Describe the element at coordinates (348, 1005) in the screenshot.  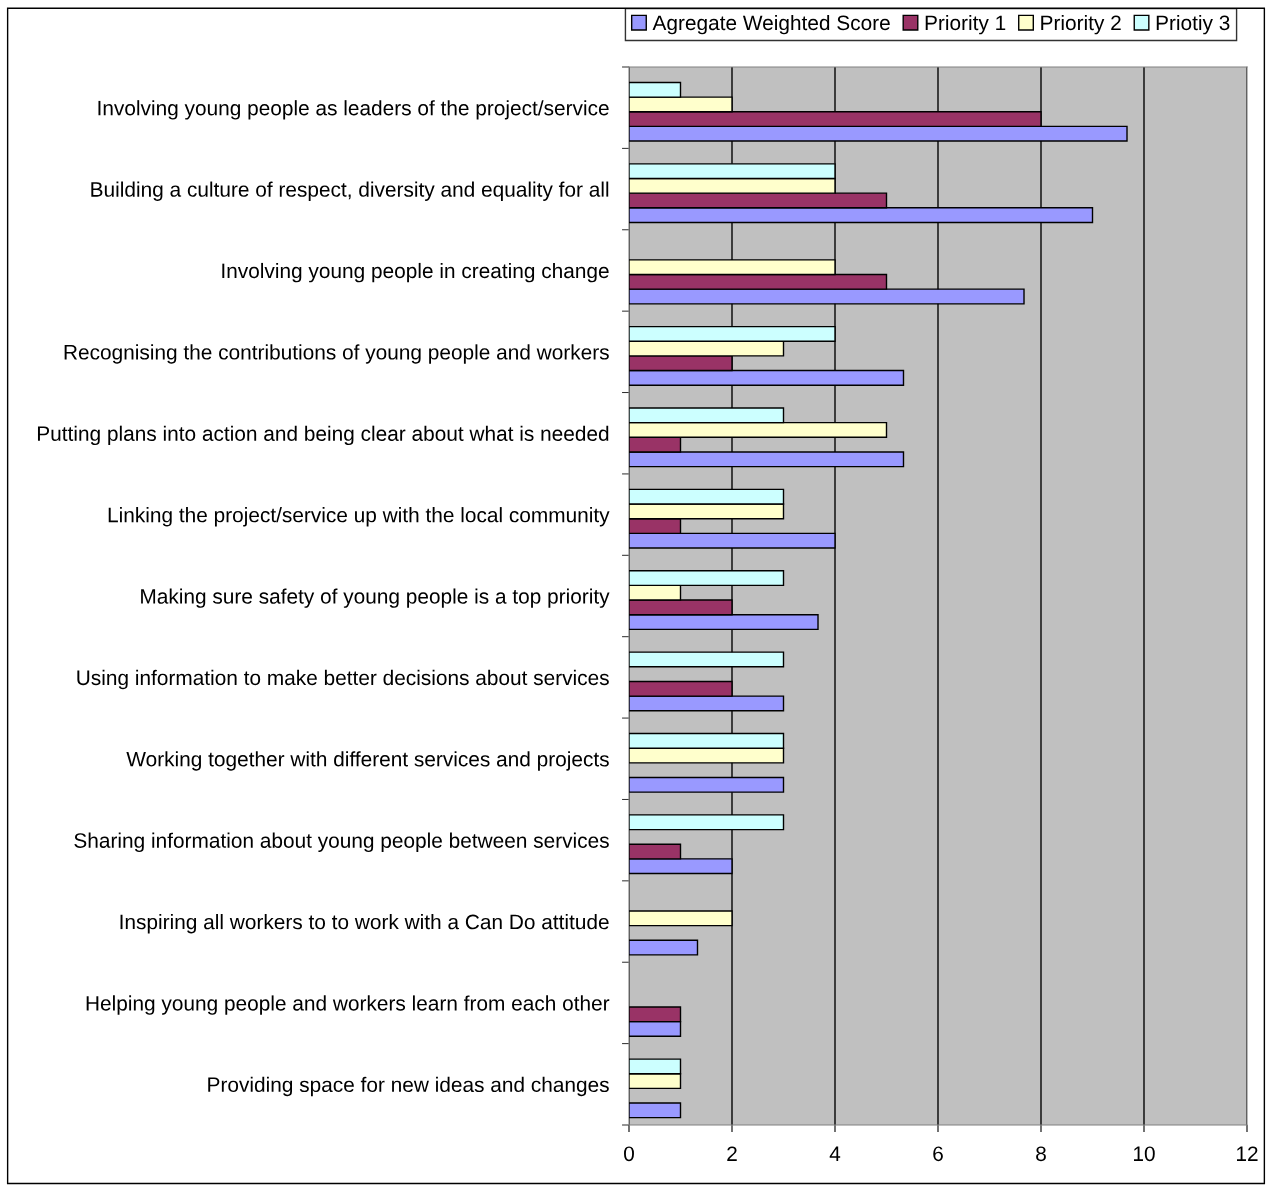
I see `y-tick-label: Helping young people and workers learn from each other` at that location.